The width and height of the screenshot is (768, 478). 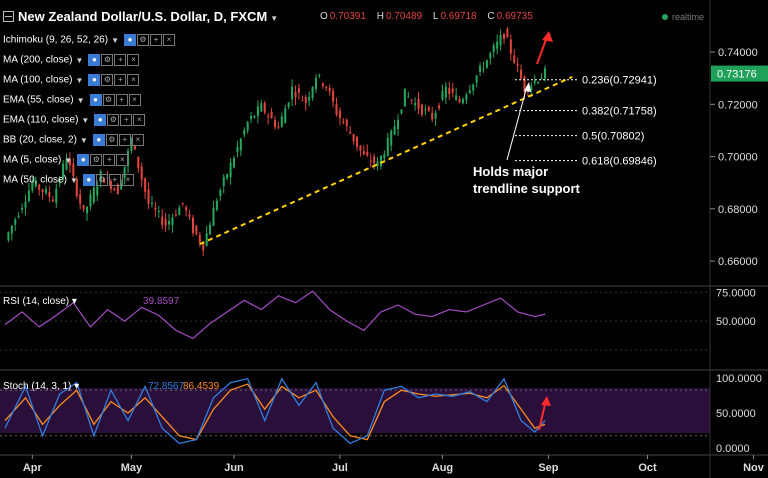 I want to click on fib-label: 0.5(0.70802), so click(x=613, y=137).